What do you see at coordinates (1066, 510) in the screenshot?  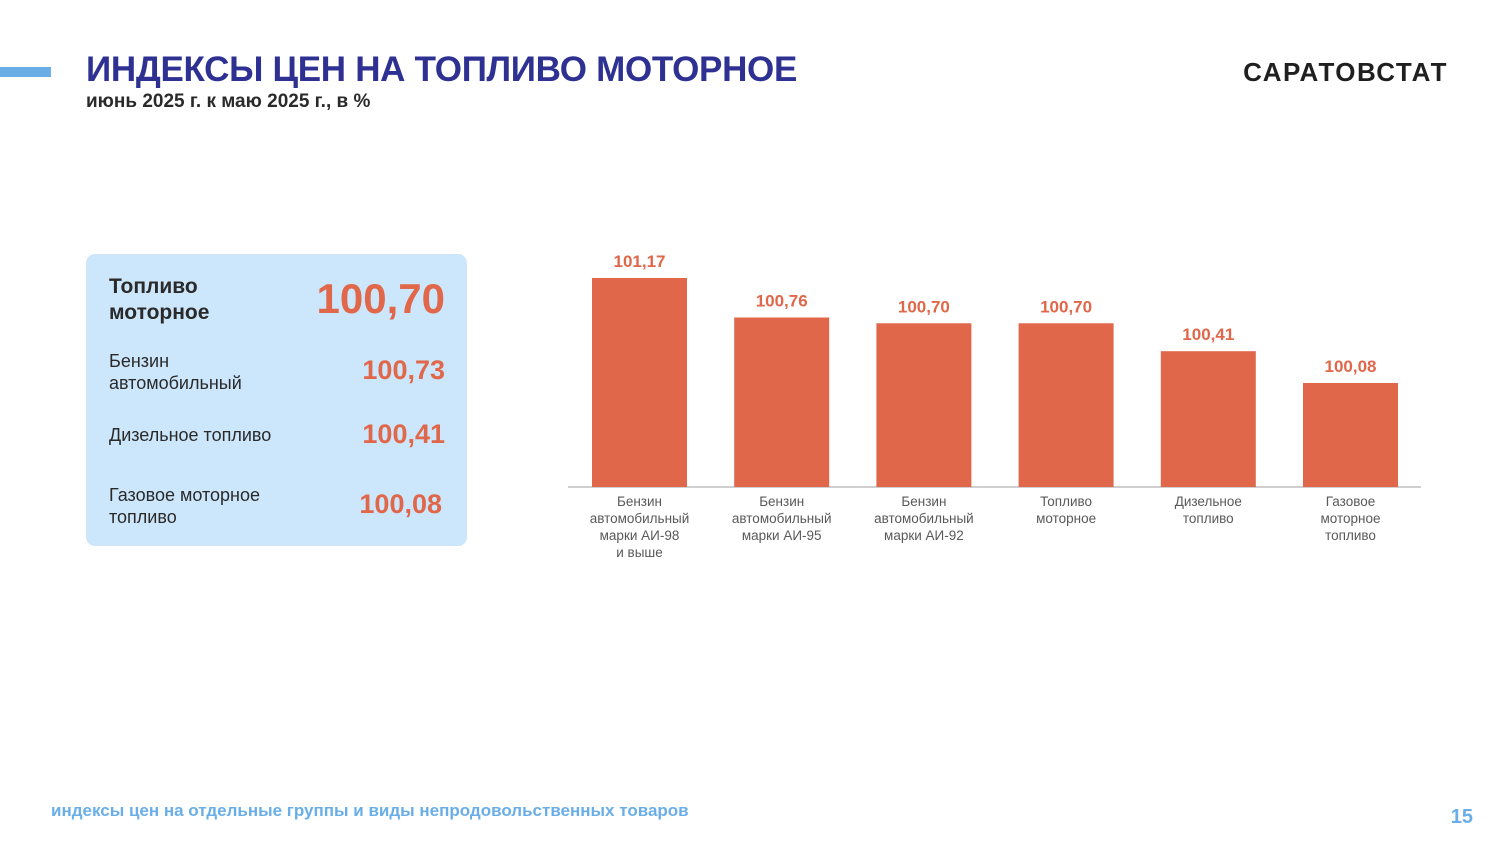 I see `category-label: Топливо моторное` at bounding box center [1066, 510].